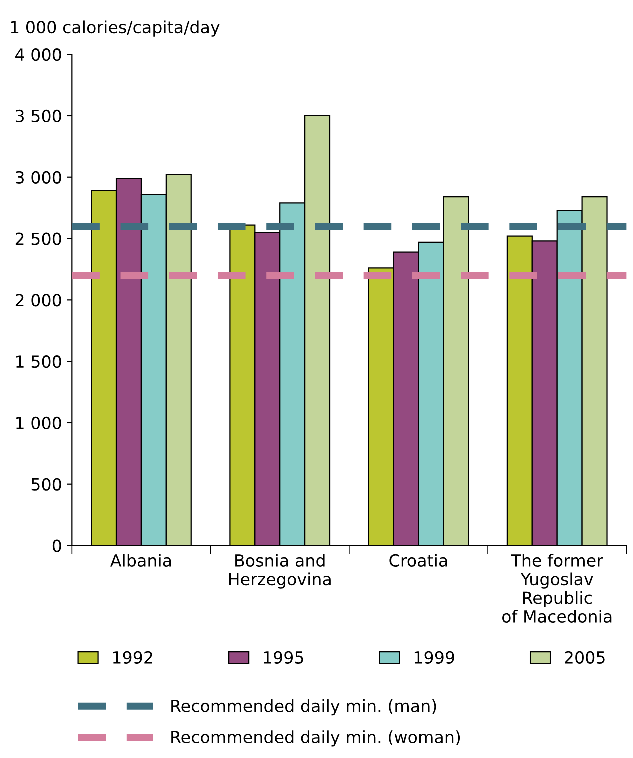 Image resolution: width=633 pixels, height=758 pixels. Describe the element at coordinates (57, 546) in the screenshot. I see `y-tick-label: 0` at that location.